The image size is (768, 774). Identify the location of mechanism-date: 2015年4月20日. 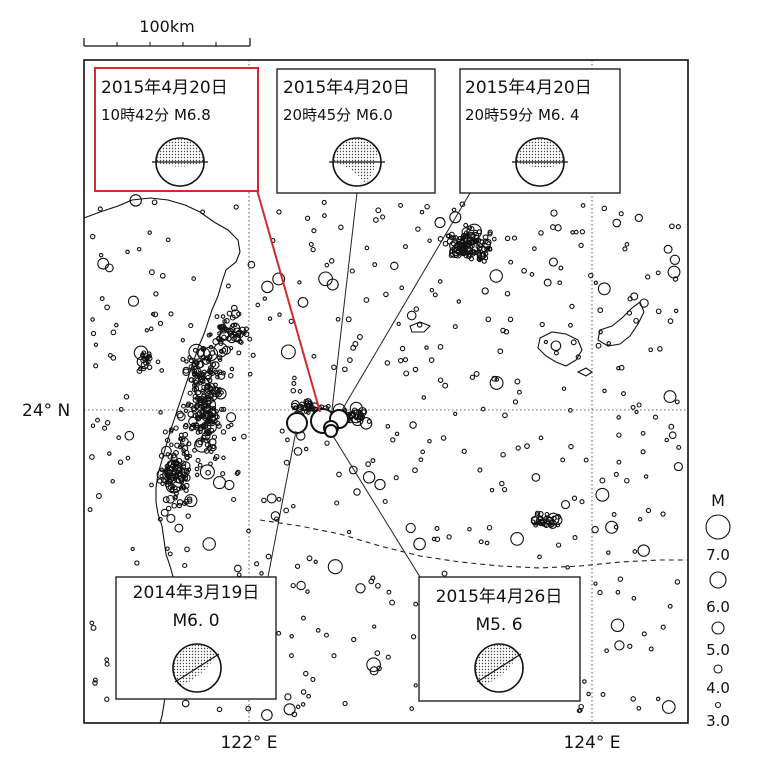
(164, 88).